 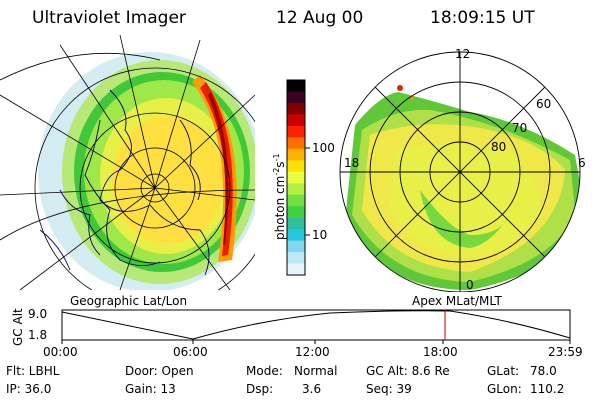 I want to click on info-glat-label: GLat:, so click(x=503, y=371).